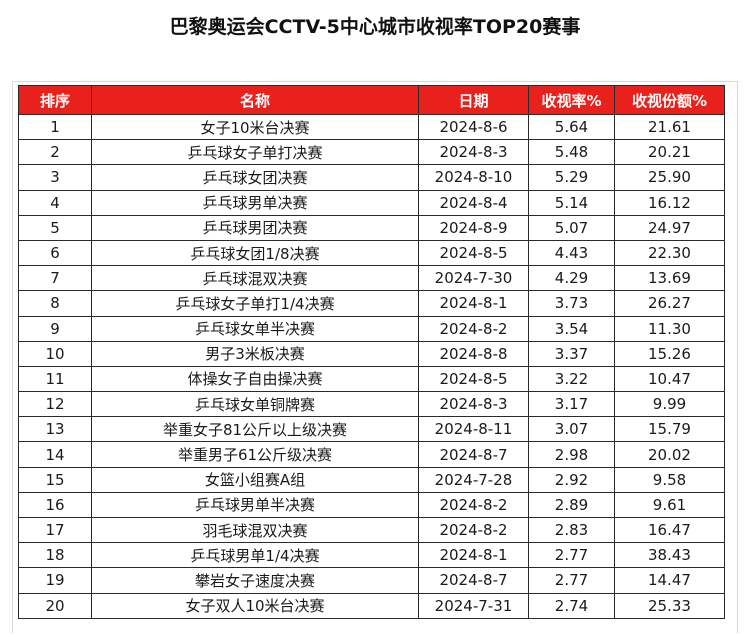 This screenshot has width=750, height=637. I want to click on cell-name: 乒乓球男单决赛, so click(255, 202).